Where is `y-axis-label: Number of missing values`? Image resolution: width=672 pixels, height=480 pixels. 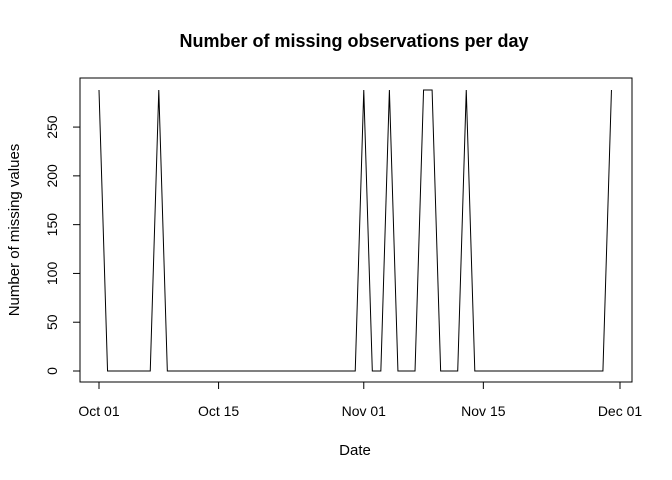 y-axis-label: Number of missing values is located at coordinates (14, 230).